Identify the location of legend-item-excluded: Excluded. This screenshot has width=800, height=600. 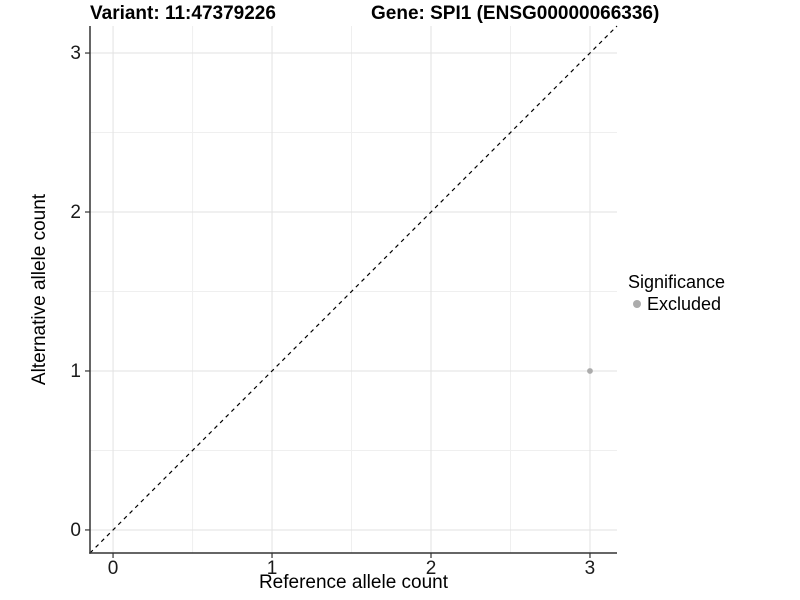
(676, 304).